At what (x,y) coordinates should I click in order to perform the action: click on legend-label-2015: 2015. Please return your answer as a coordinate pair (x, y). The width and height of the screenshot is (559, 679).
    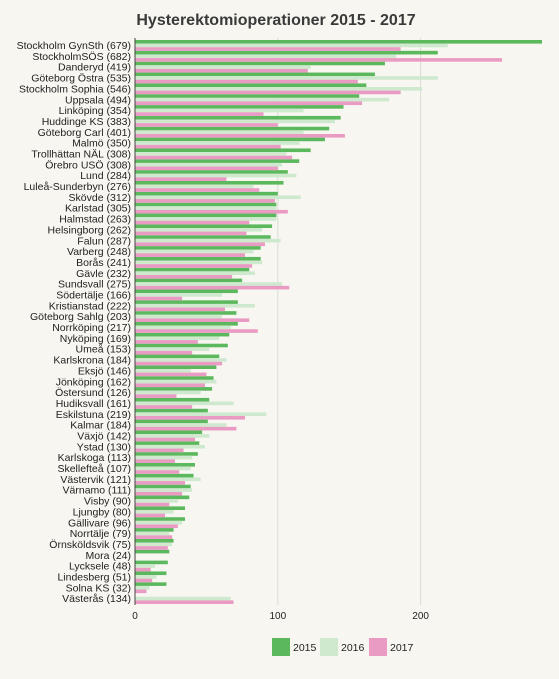
    Looking at the image, I should click on (305, 648).